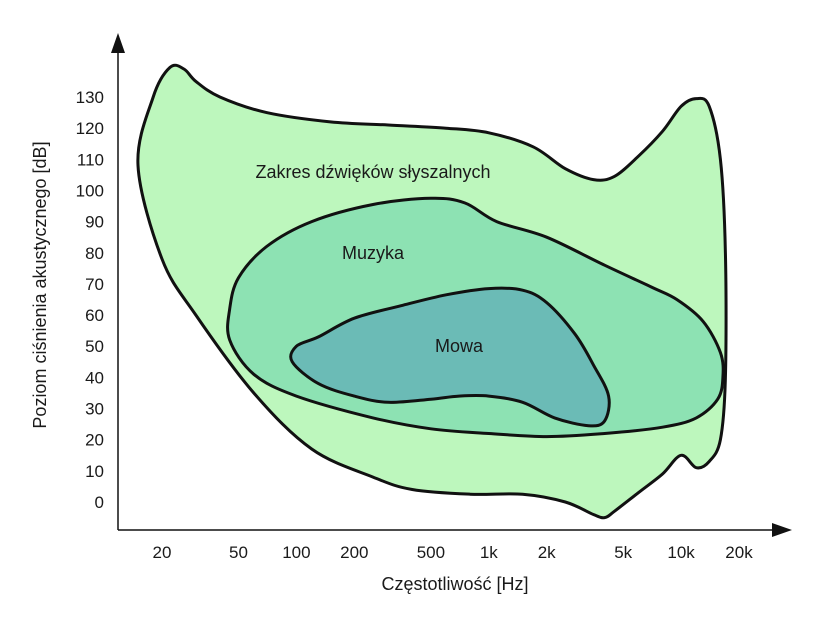 This screenshot has width=822, height=624. I want to click on region-label-muzyka: Muzyka, so click(373, 253).